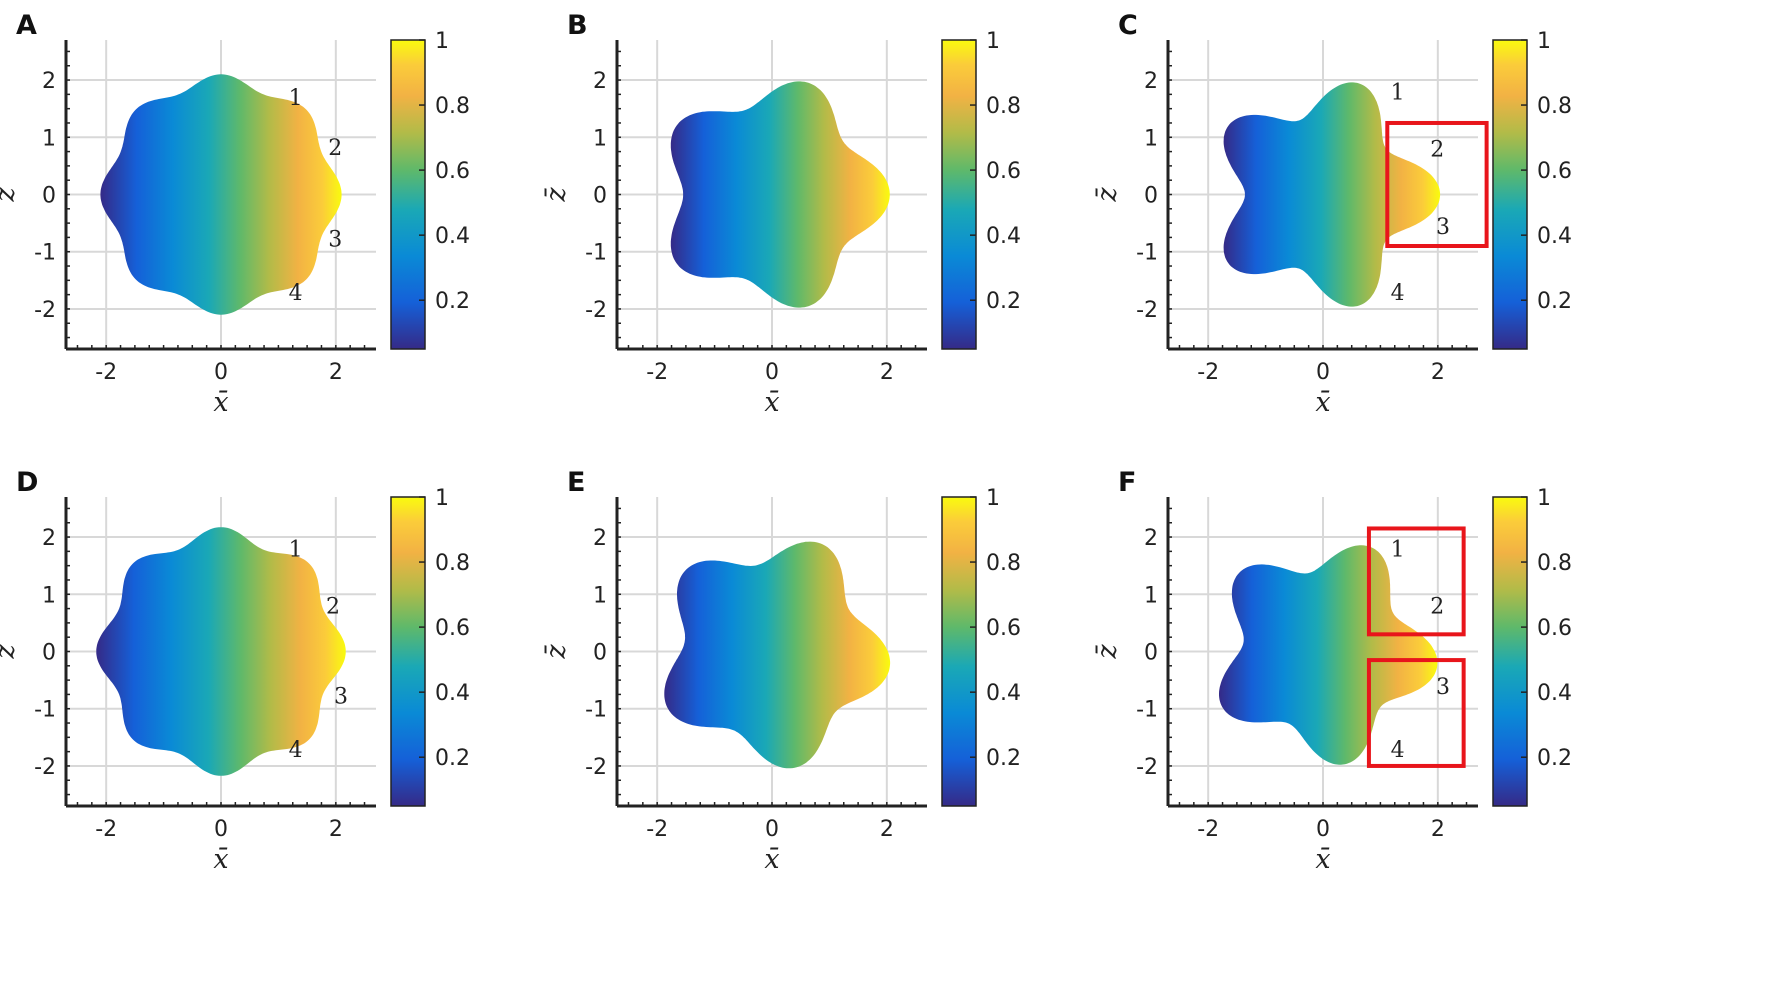 This screenshot has width=1772, height=991. I want to click on panel-d: D -2 0 2 -2 -1 0 1 2 x̄ z̄ 1 2 3 4 0.2 0.4 0.6 0.8 1, so click(235, 671).